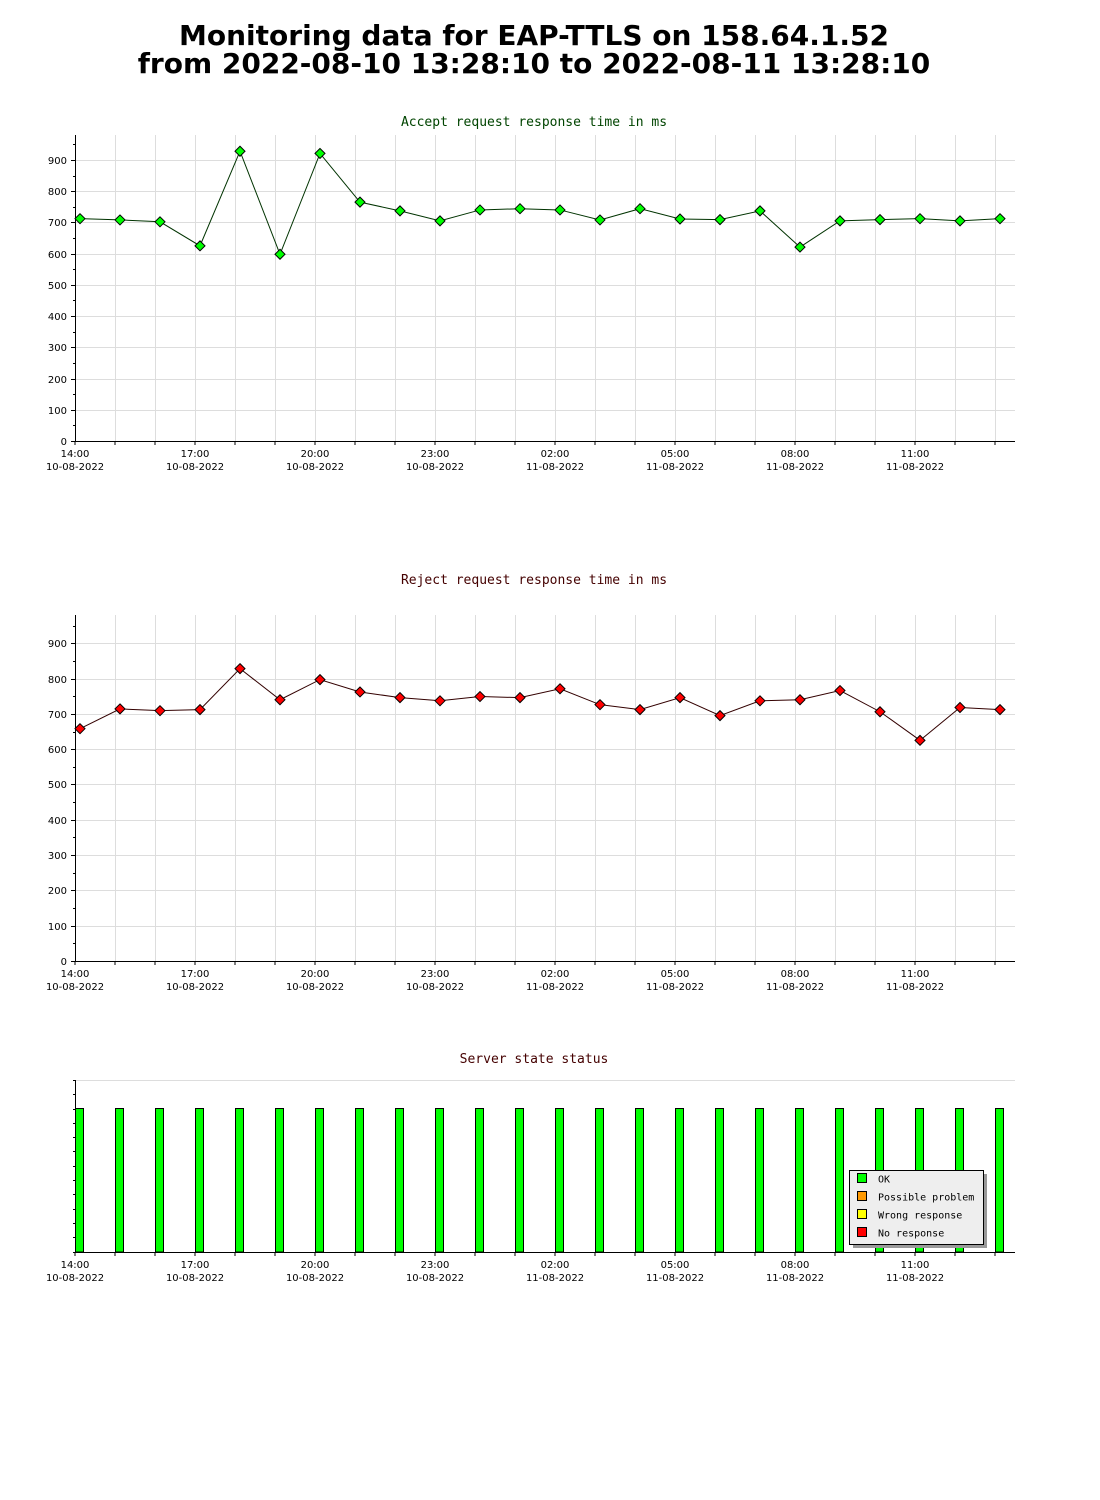 This screenshot has height=1500, width=1100. I want to click on reject-chart-y-tick-label: 400, so click(57, 821).